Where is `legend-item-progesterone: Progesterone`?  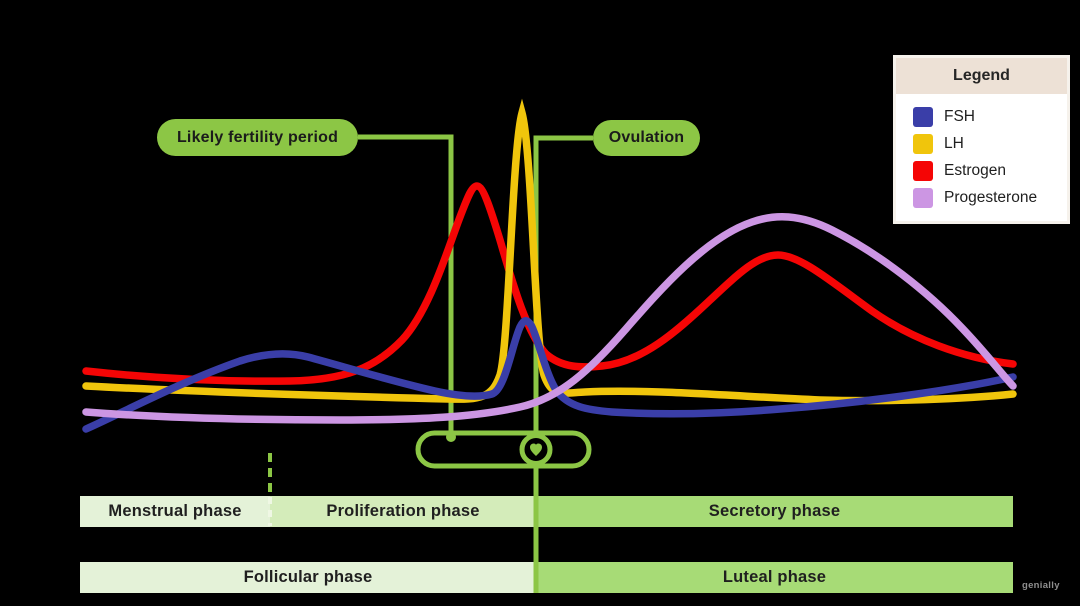
legend-item-progesterone: Progesterone is located at coordinates (985, 197).